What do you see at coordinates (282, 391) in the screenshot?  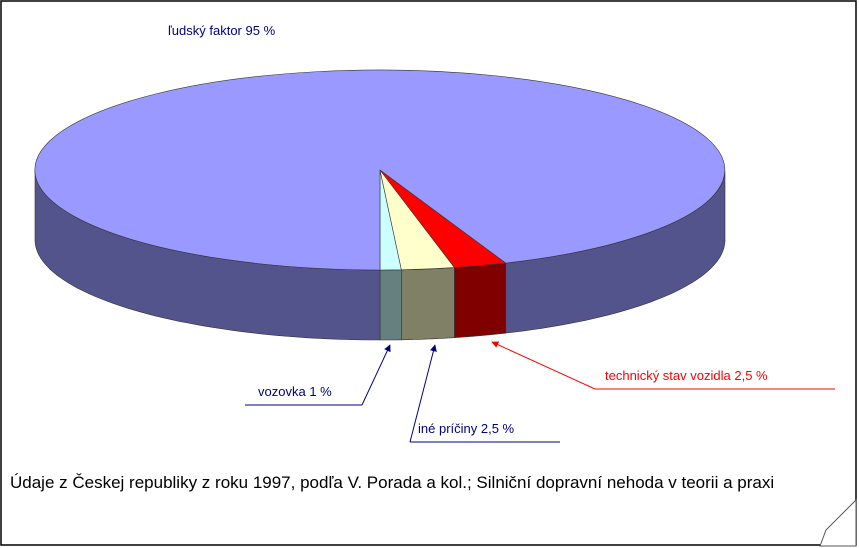 I see `slice-label-name: vozovka` at bounding box center [282, 391].